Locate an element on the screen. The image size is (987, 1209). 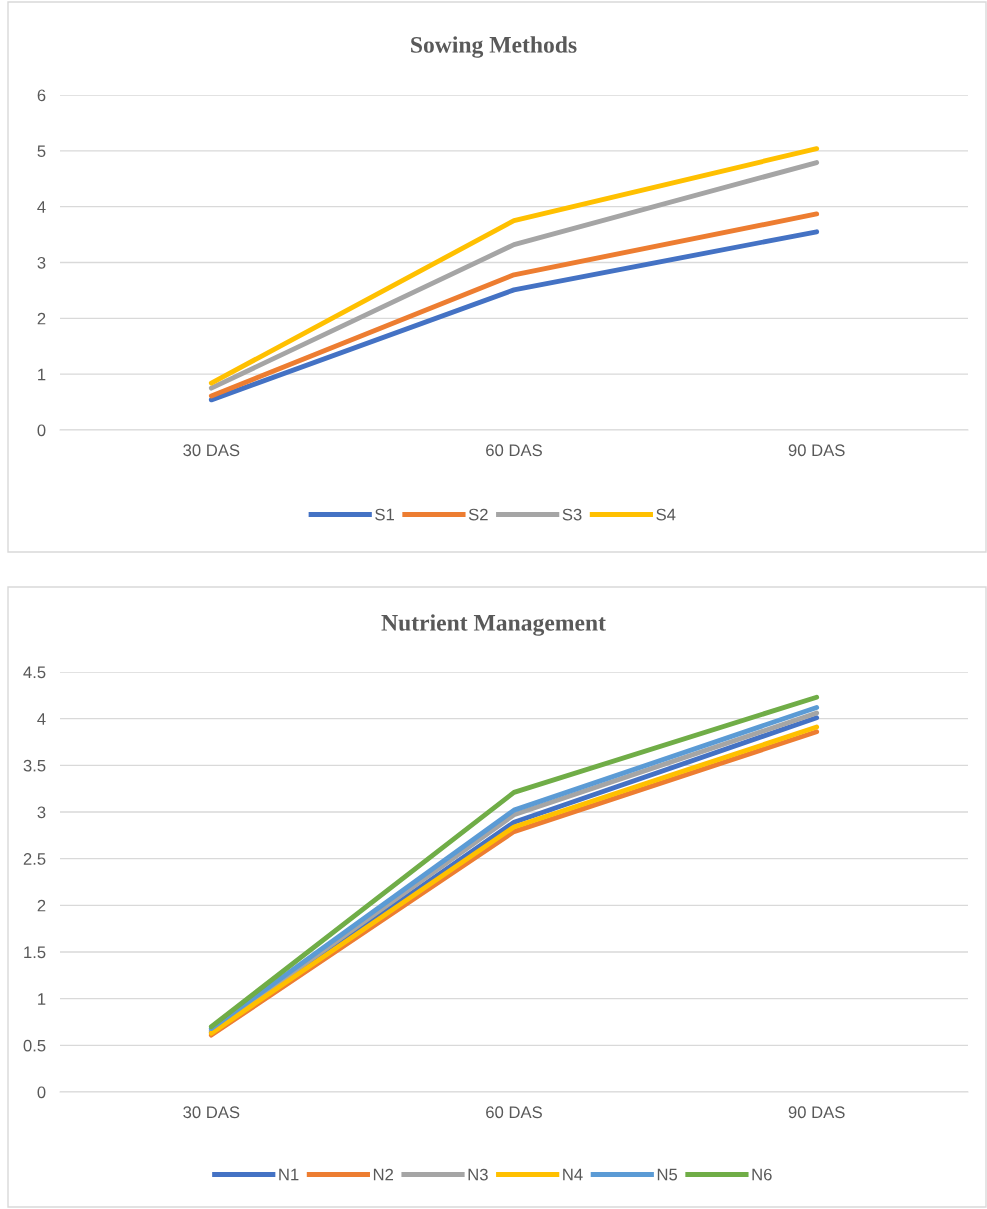
y-tick-label: 2.5 is located at coordinates (34, 859).